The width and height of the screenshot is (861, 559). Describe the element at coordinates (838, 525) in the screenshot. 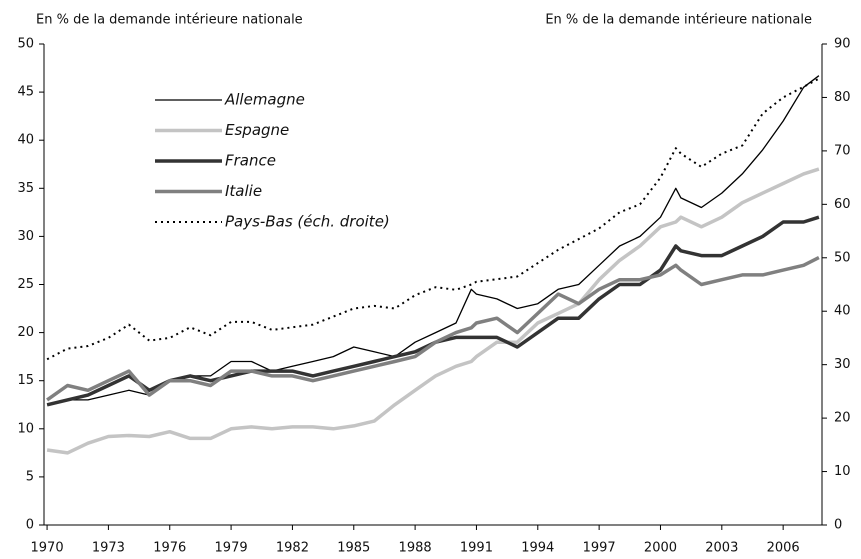

I see `y2-tick-label: 0` at that location.